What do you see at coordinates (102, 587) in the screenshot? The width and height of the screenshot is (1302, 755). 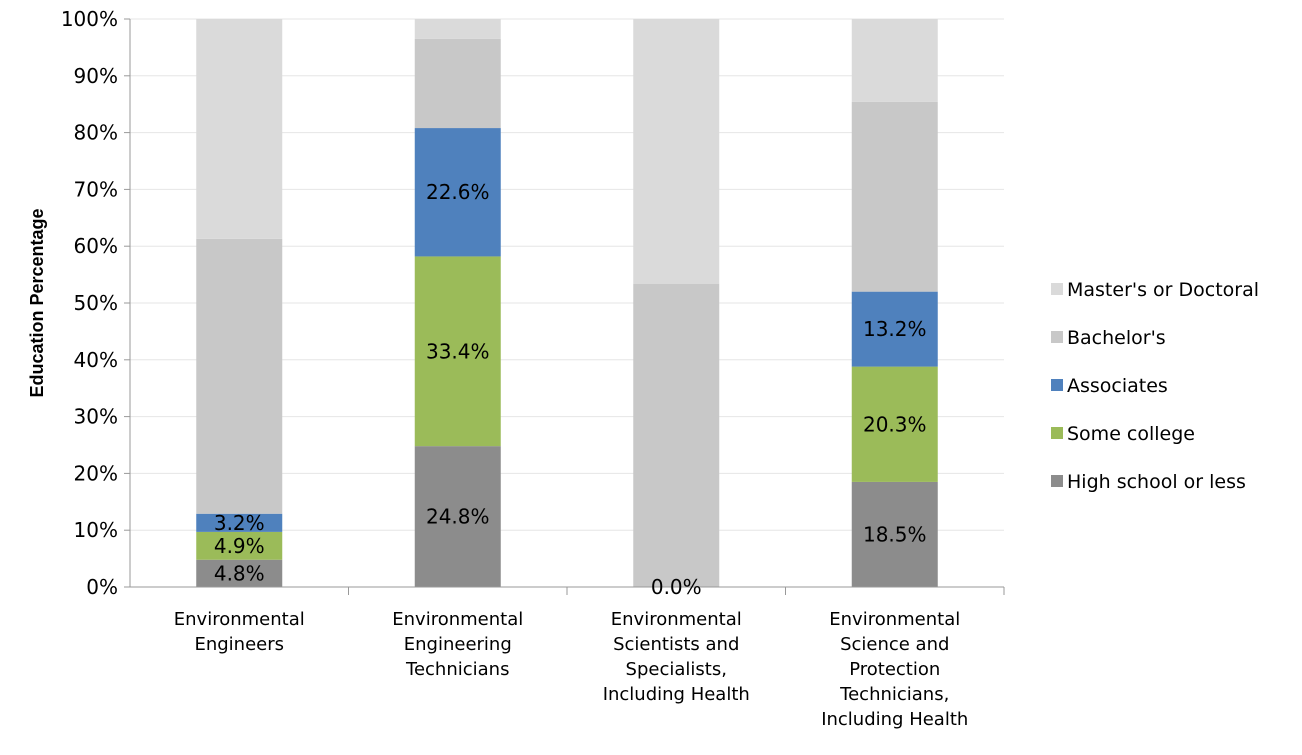 I see `y-tick-label: 0%` at bounding box center [102, 587].